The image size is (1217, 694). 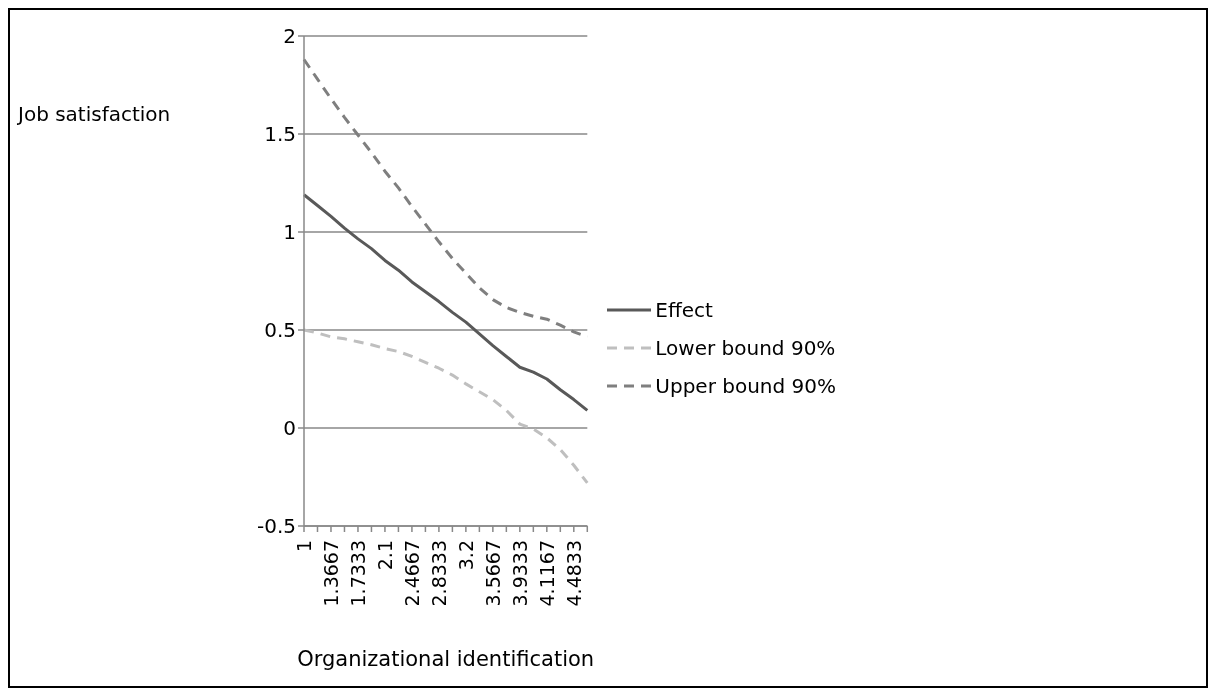 I want to click on x-tick-label: 3.5667, so click(x=492, y=573).